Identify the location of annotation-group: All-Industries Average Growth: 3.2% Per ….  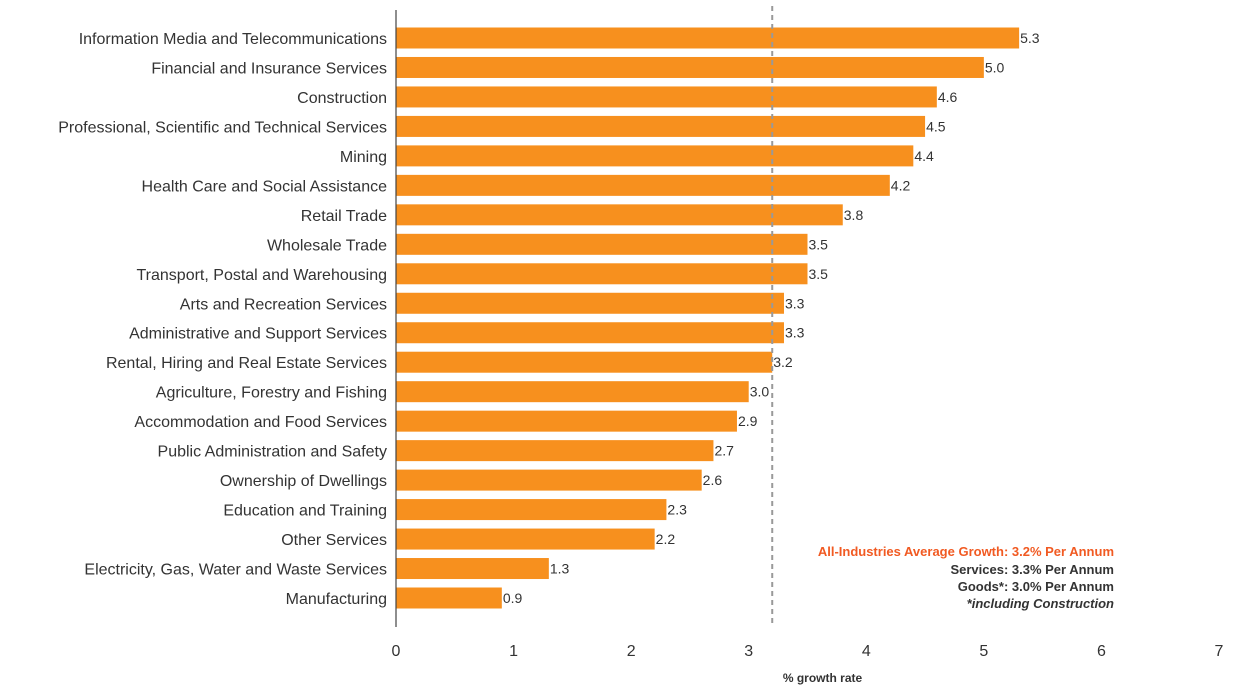
(966, 577).